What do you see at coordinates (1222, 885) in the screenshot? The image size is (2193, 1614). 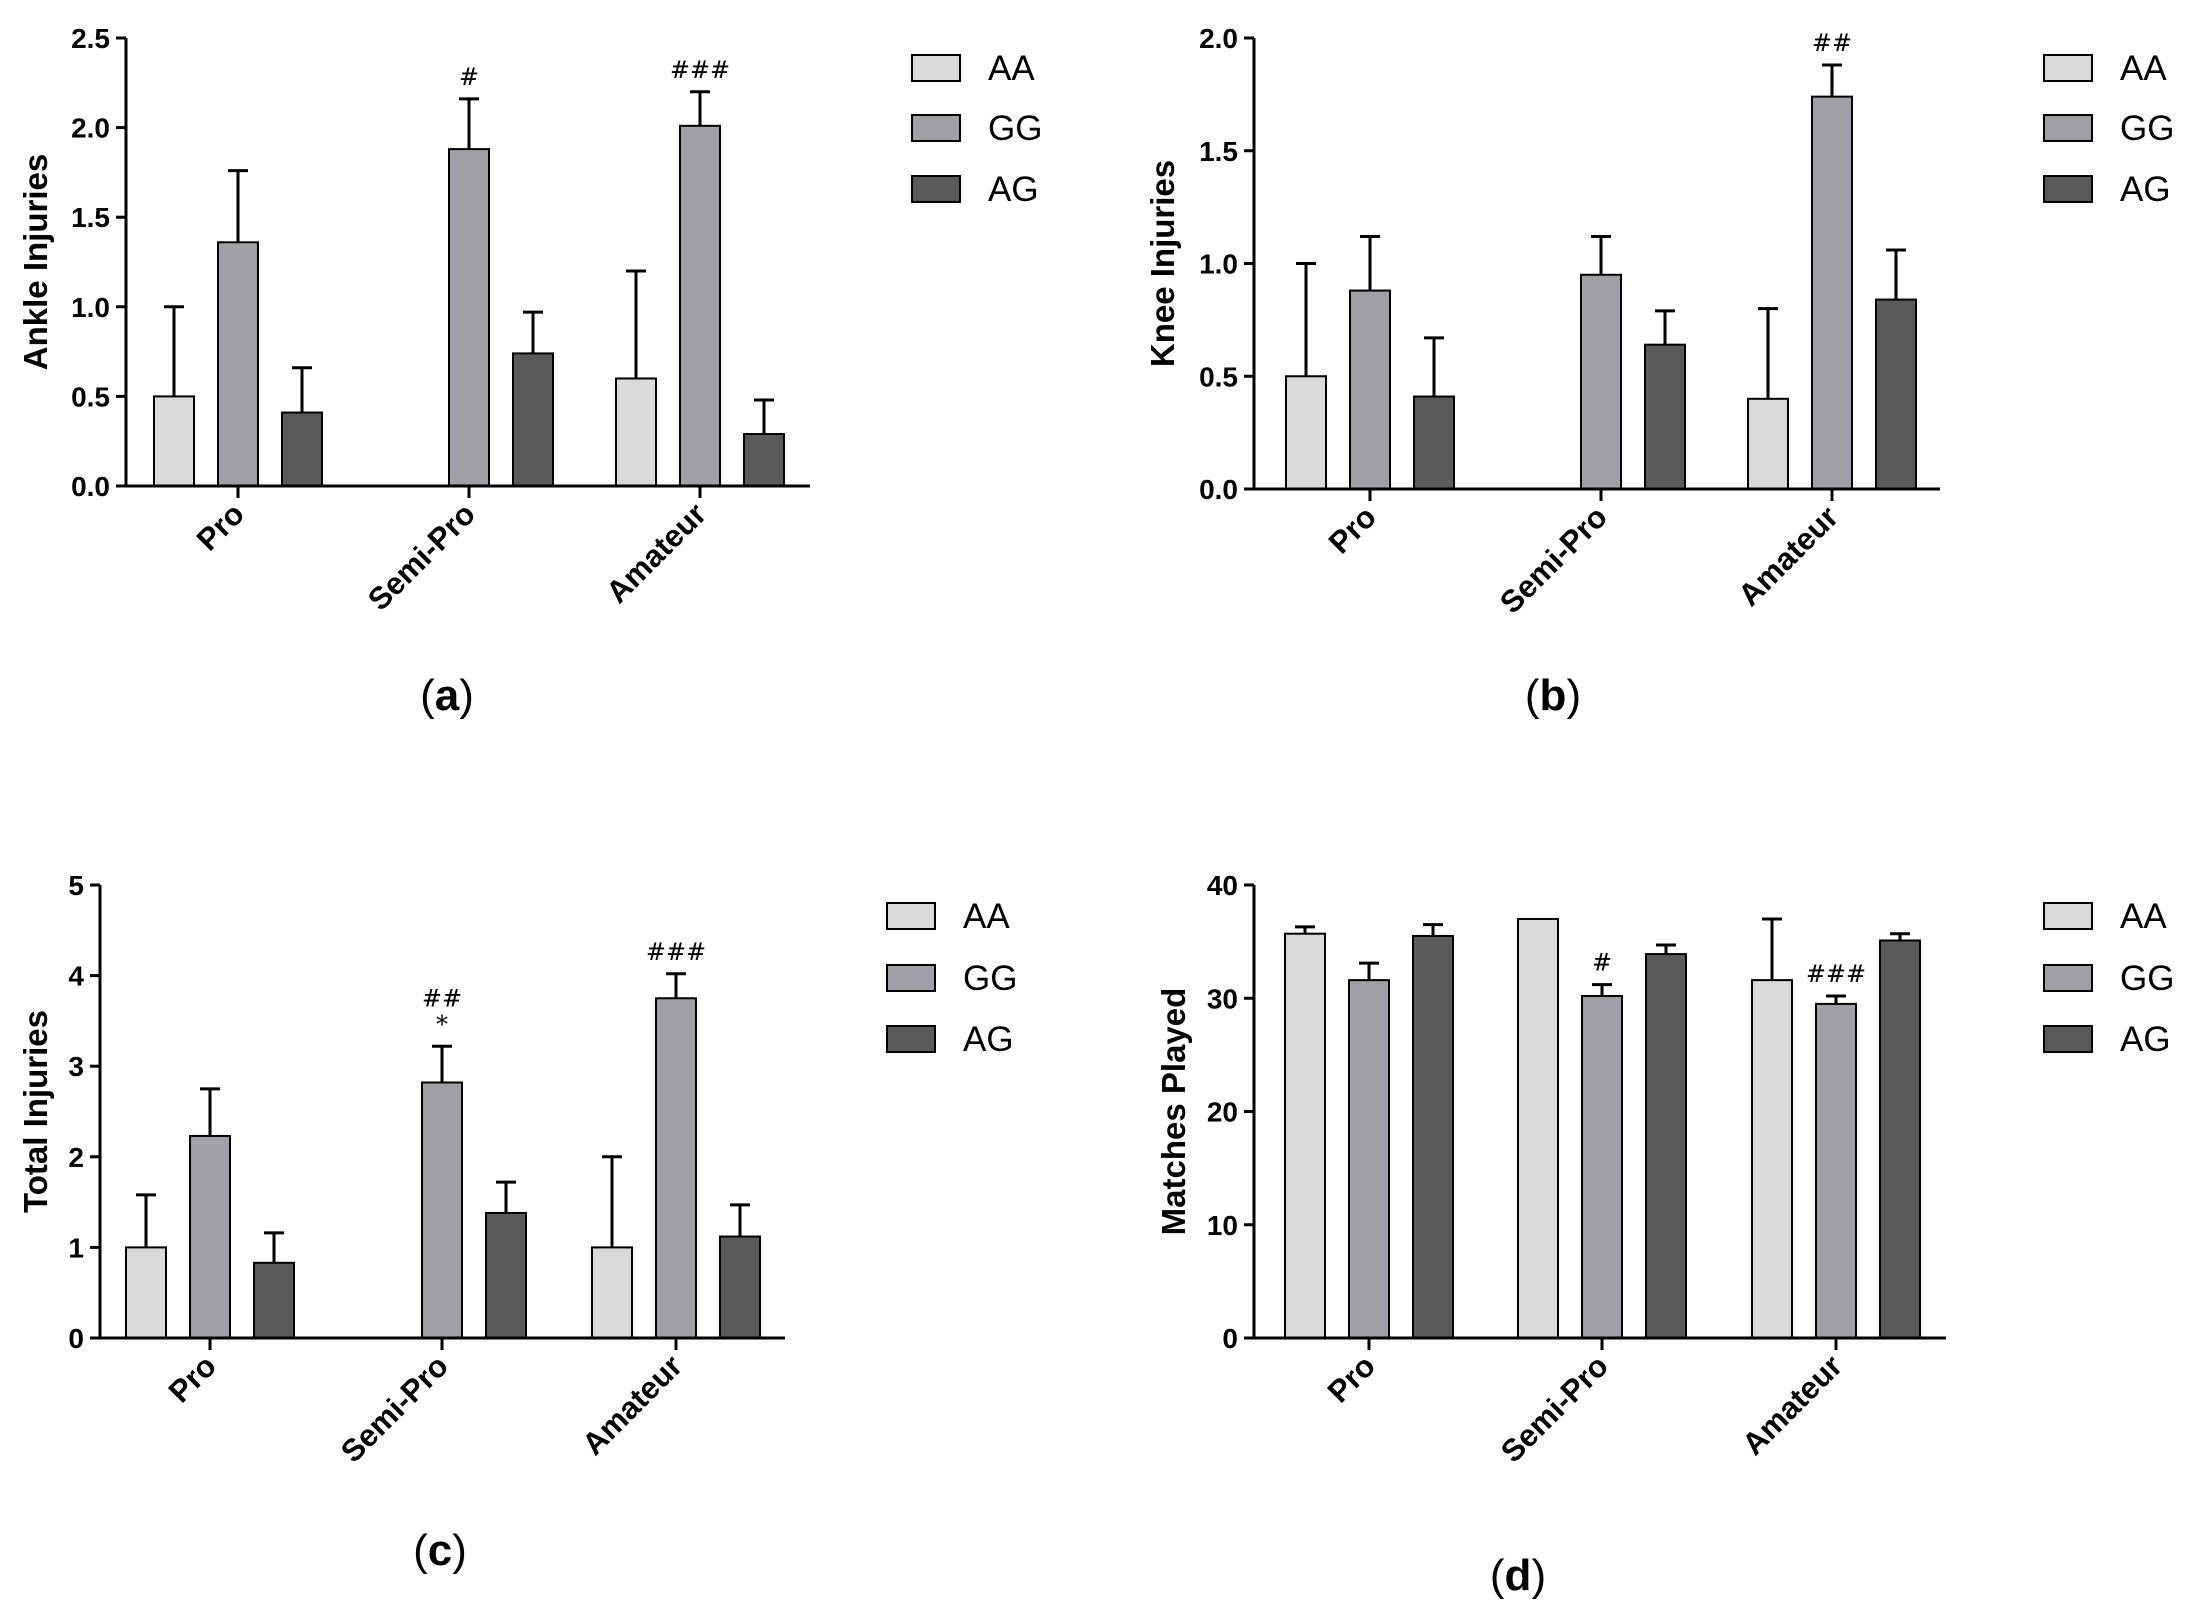 I see `y-tick-label: 40` at bounding box center [1222, 885].